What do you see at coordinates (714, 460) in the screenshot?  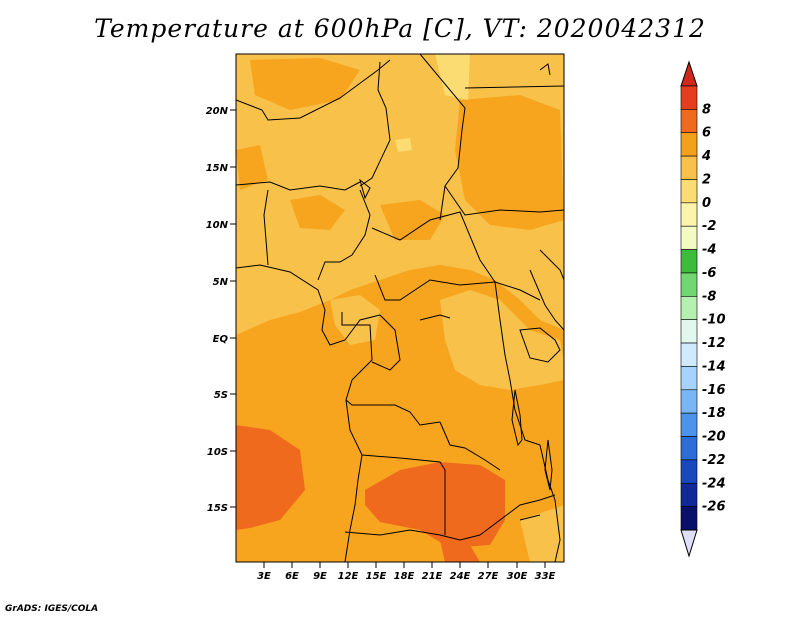 I see `colorbar-label: -22` at bounding box center [714, 460].